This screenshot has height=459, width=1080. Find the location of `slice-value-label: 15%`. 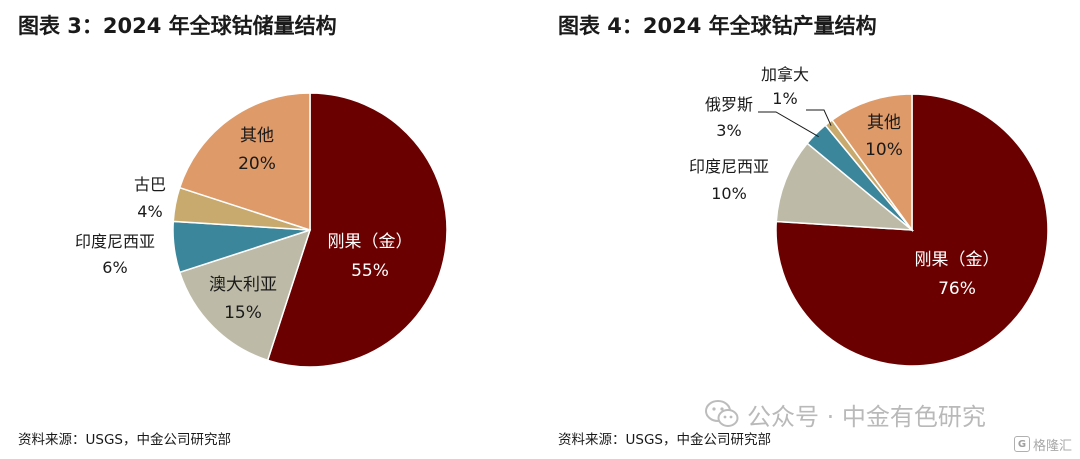

slice-value-label: 15% is located at coordinates (243, 313).